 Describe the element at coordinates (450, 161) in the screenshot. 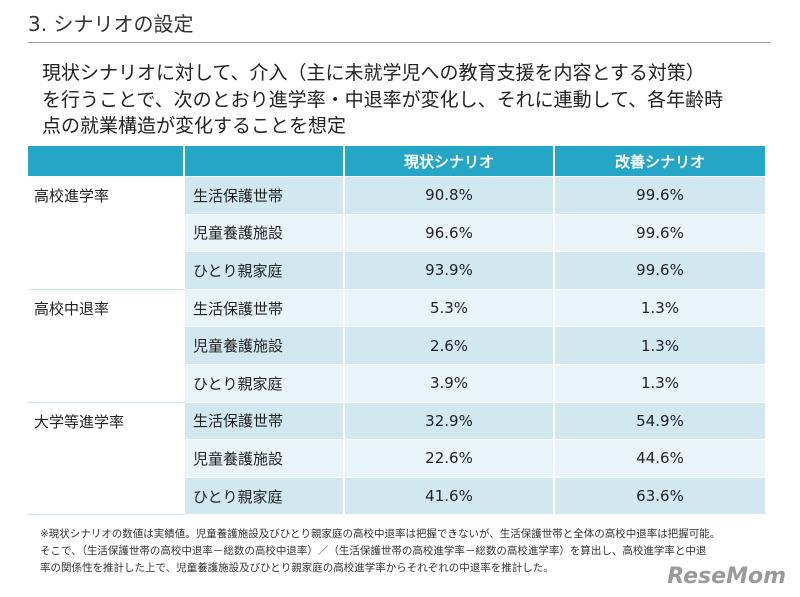

I see `header-cell: 現状シナリオ` at that location.